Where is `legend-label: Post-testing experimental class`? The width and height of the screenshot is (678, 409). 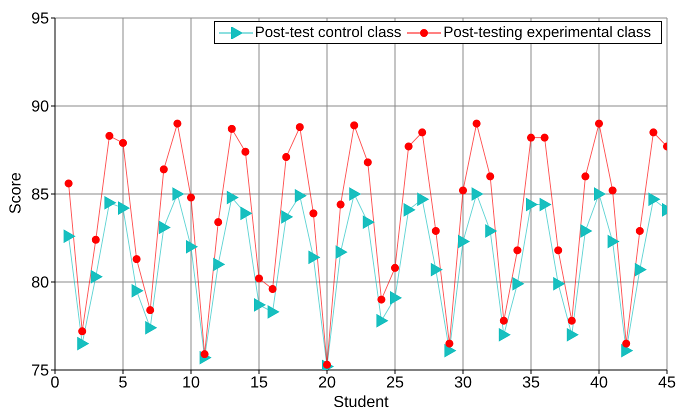 legend-label: Post-testing experimental class is located at coordinates (547, 32).